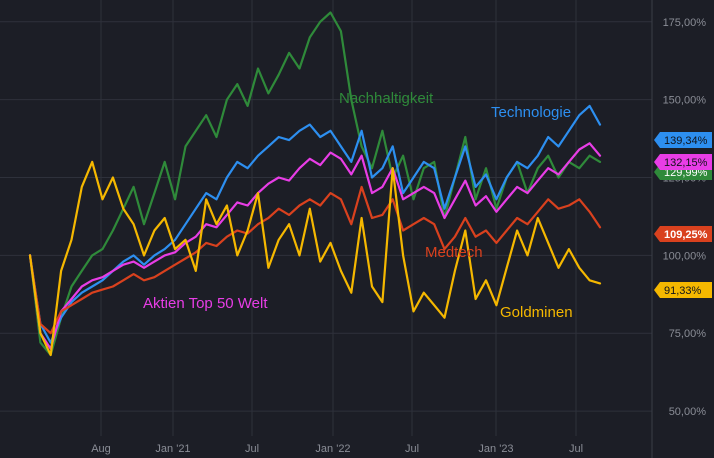 This screenshot has height=458, width=714. I want to click on badge-goldminen: 91,33%, so click(683, 290).